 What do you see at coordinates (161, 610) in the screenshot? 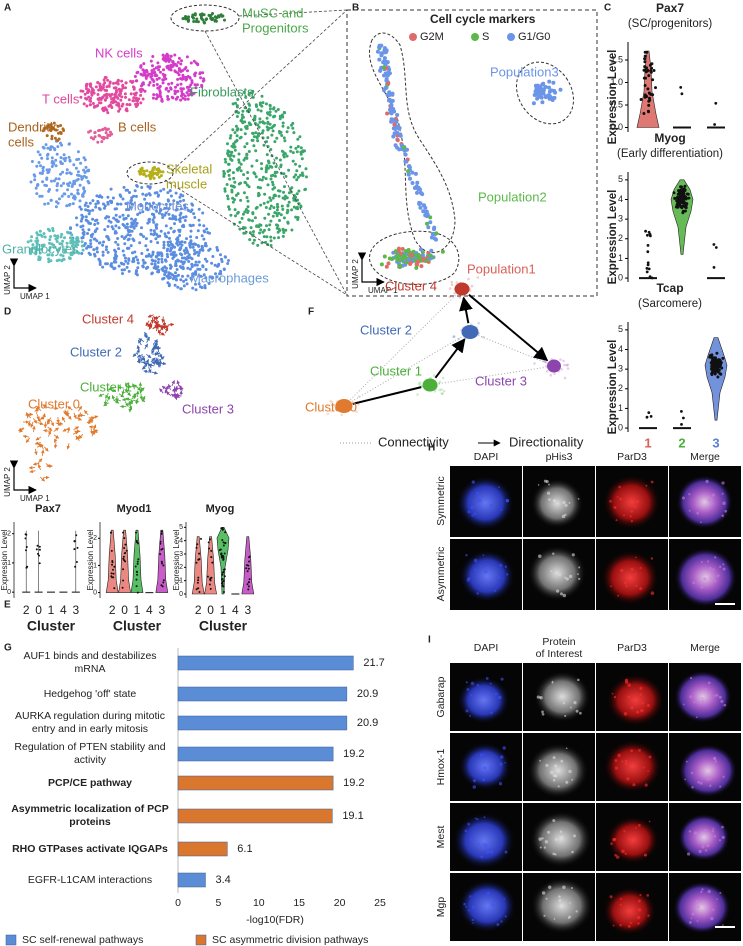
I see `x-tick-label: 3` at bounding box center [161, 610].